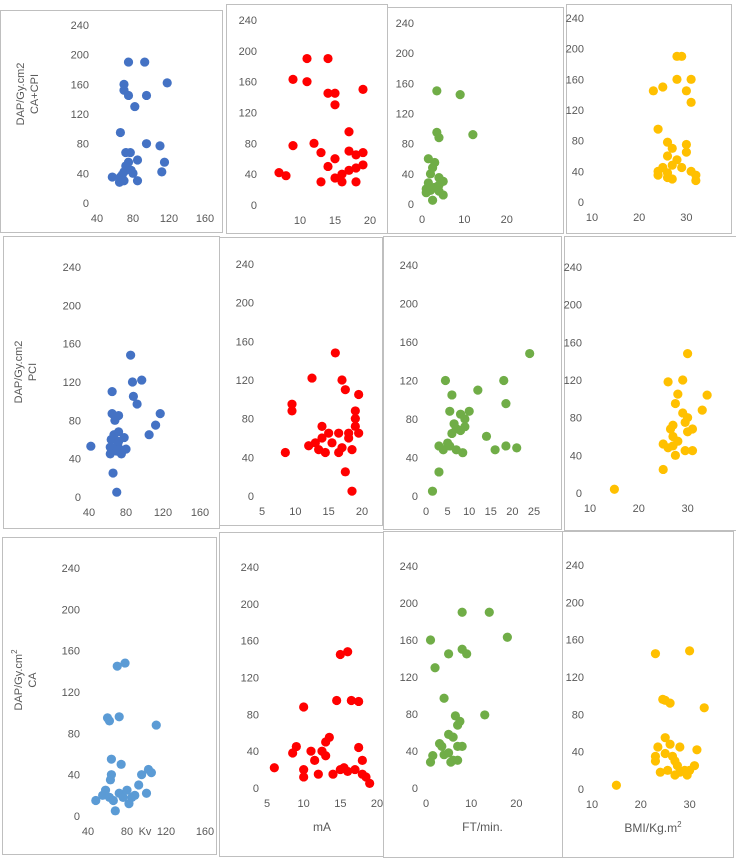 This screenshot has width=736, height=860. Describe the element at coordinates (133, 219) in the screenshot. I see `x-tick-label: 80` at that location.